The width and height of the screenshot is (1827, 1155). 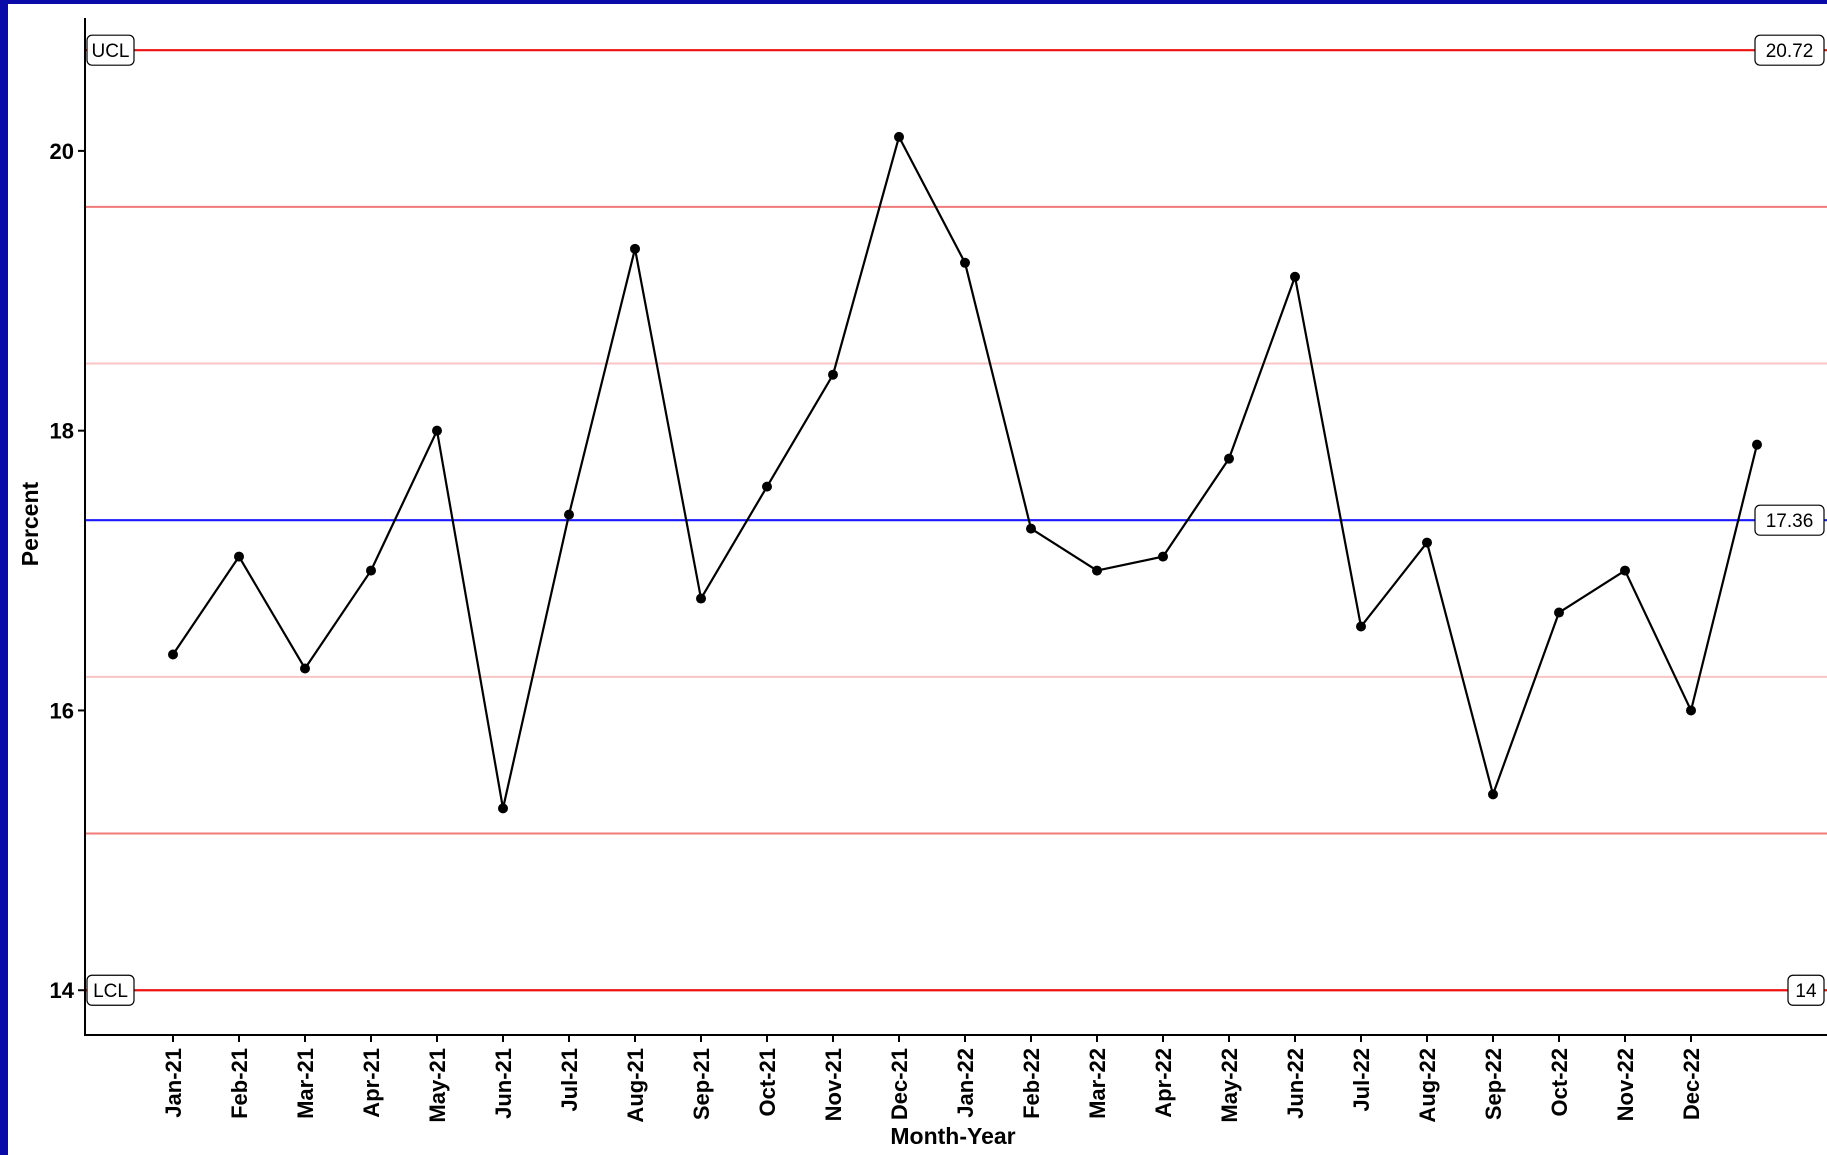 I want to click on x-tick-label: Jun-21, so click(x=503, y=1083).